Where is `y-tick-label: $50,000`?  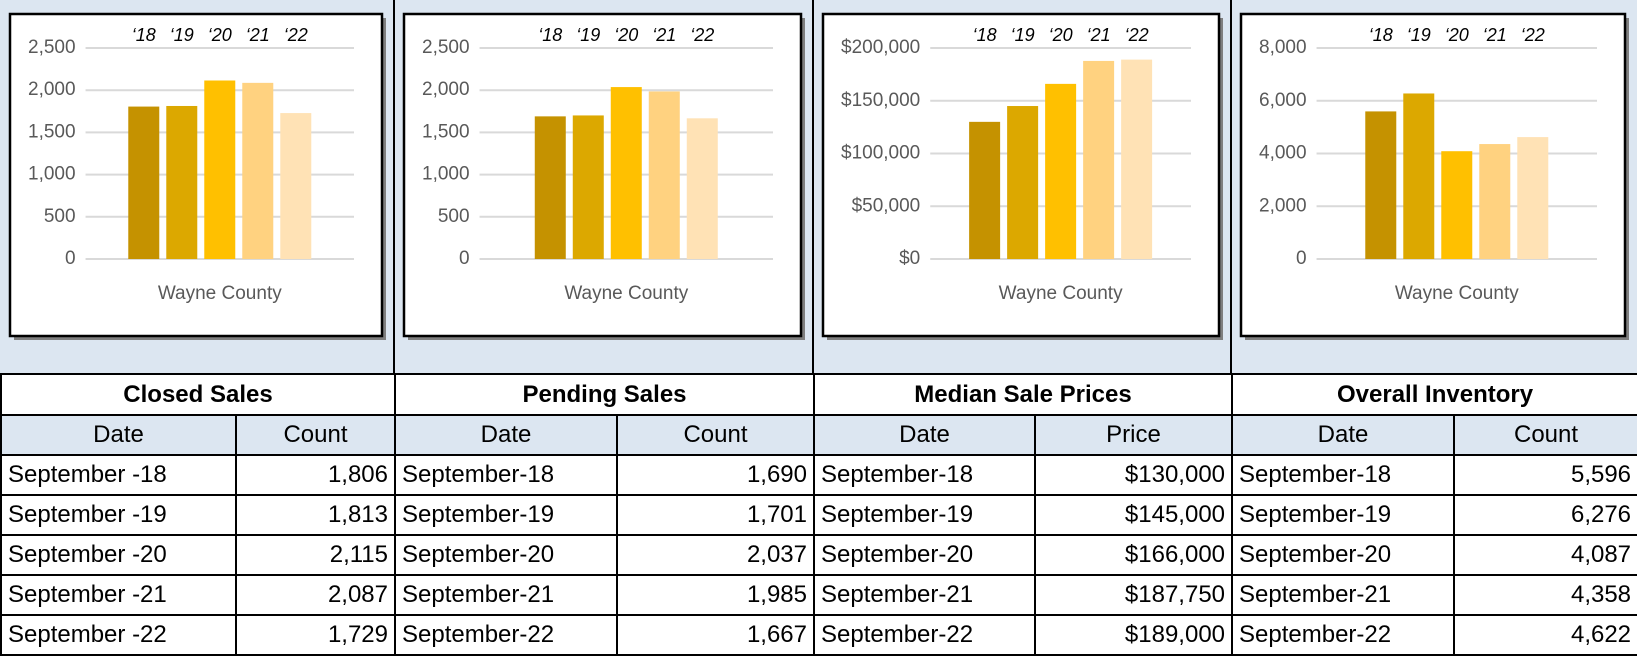
y-tick-label: $50,000 is located at coordinates (886, 205).